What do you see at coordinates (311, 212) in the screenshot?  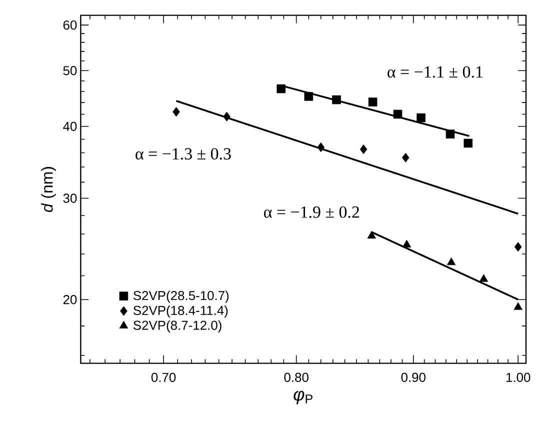 I see `annotation: α = −1.9 ± 0.2` at bounding box center [311, 212].